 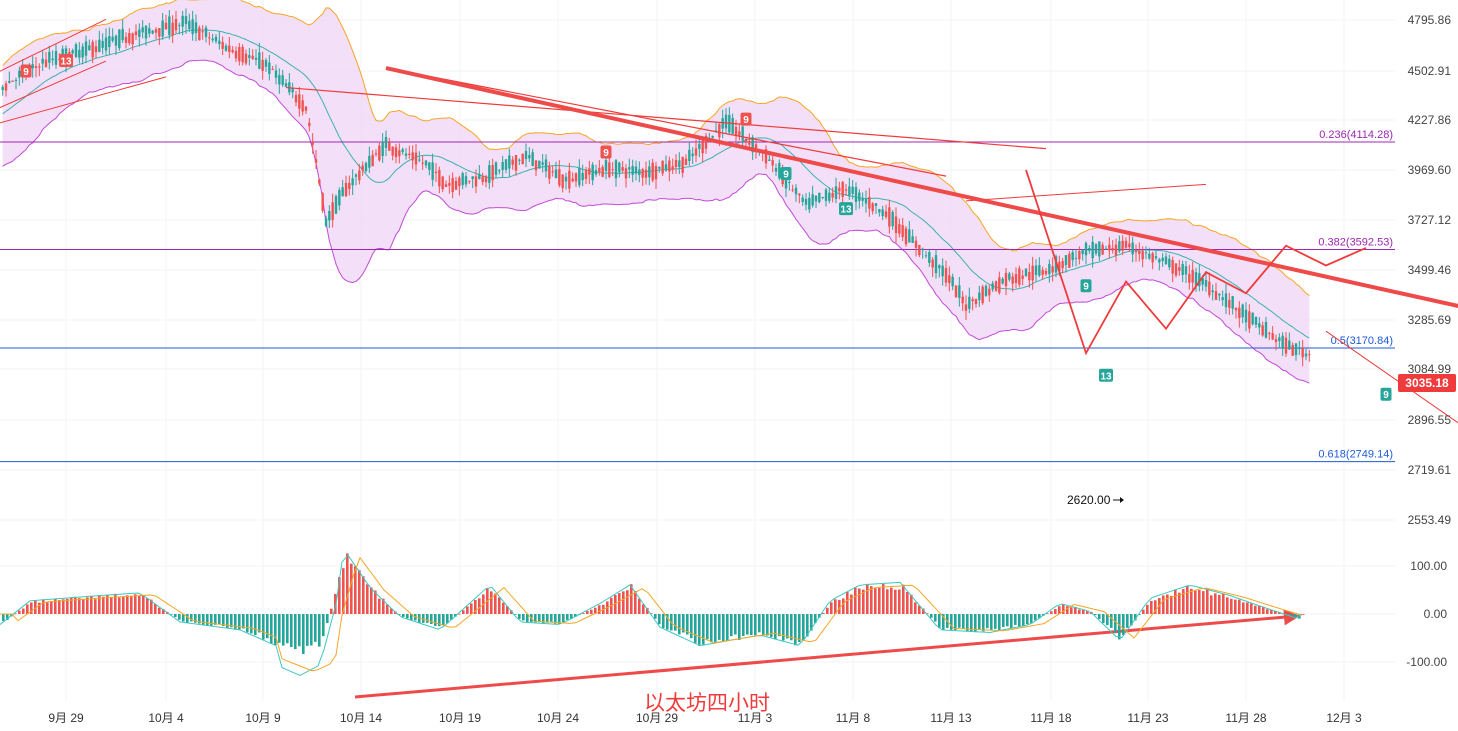 What do you see at coordinates (666, 118) in the screenshot?
I see `trend-line-short` at bounding box center [666, 118].